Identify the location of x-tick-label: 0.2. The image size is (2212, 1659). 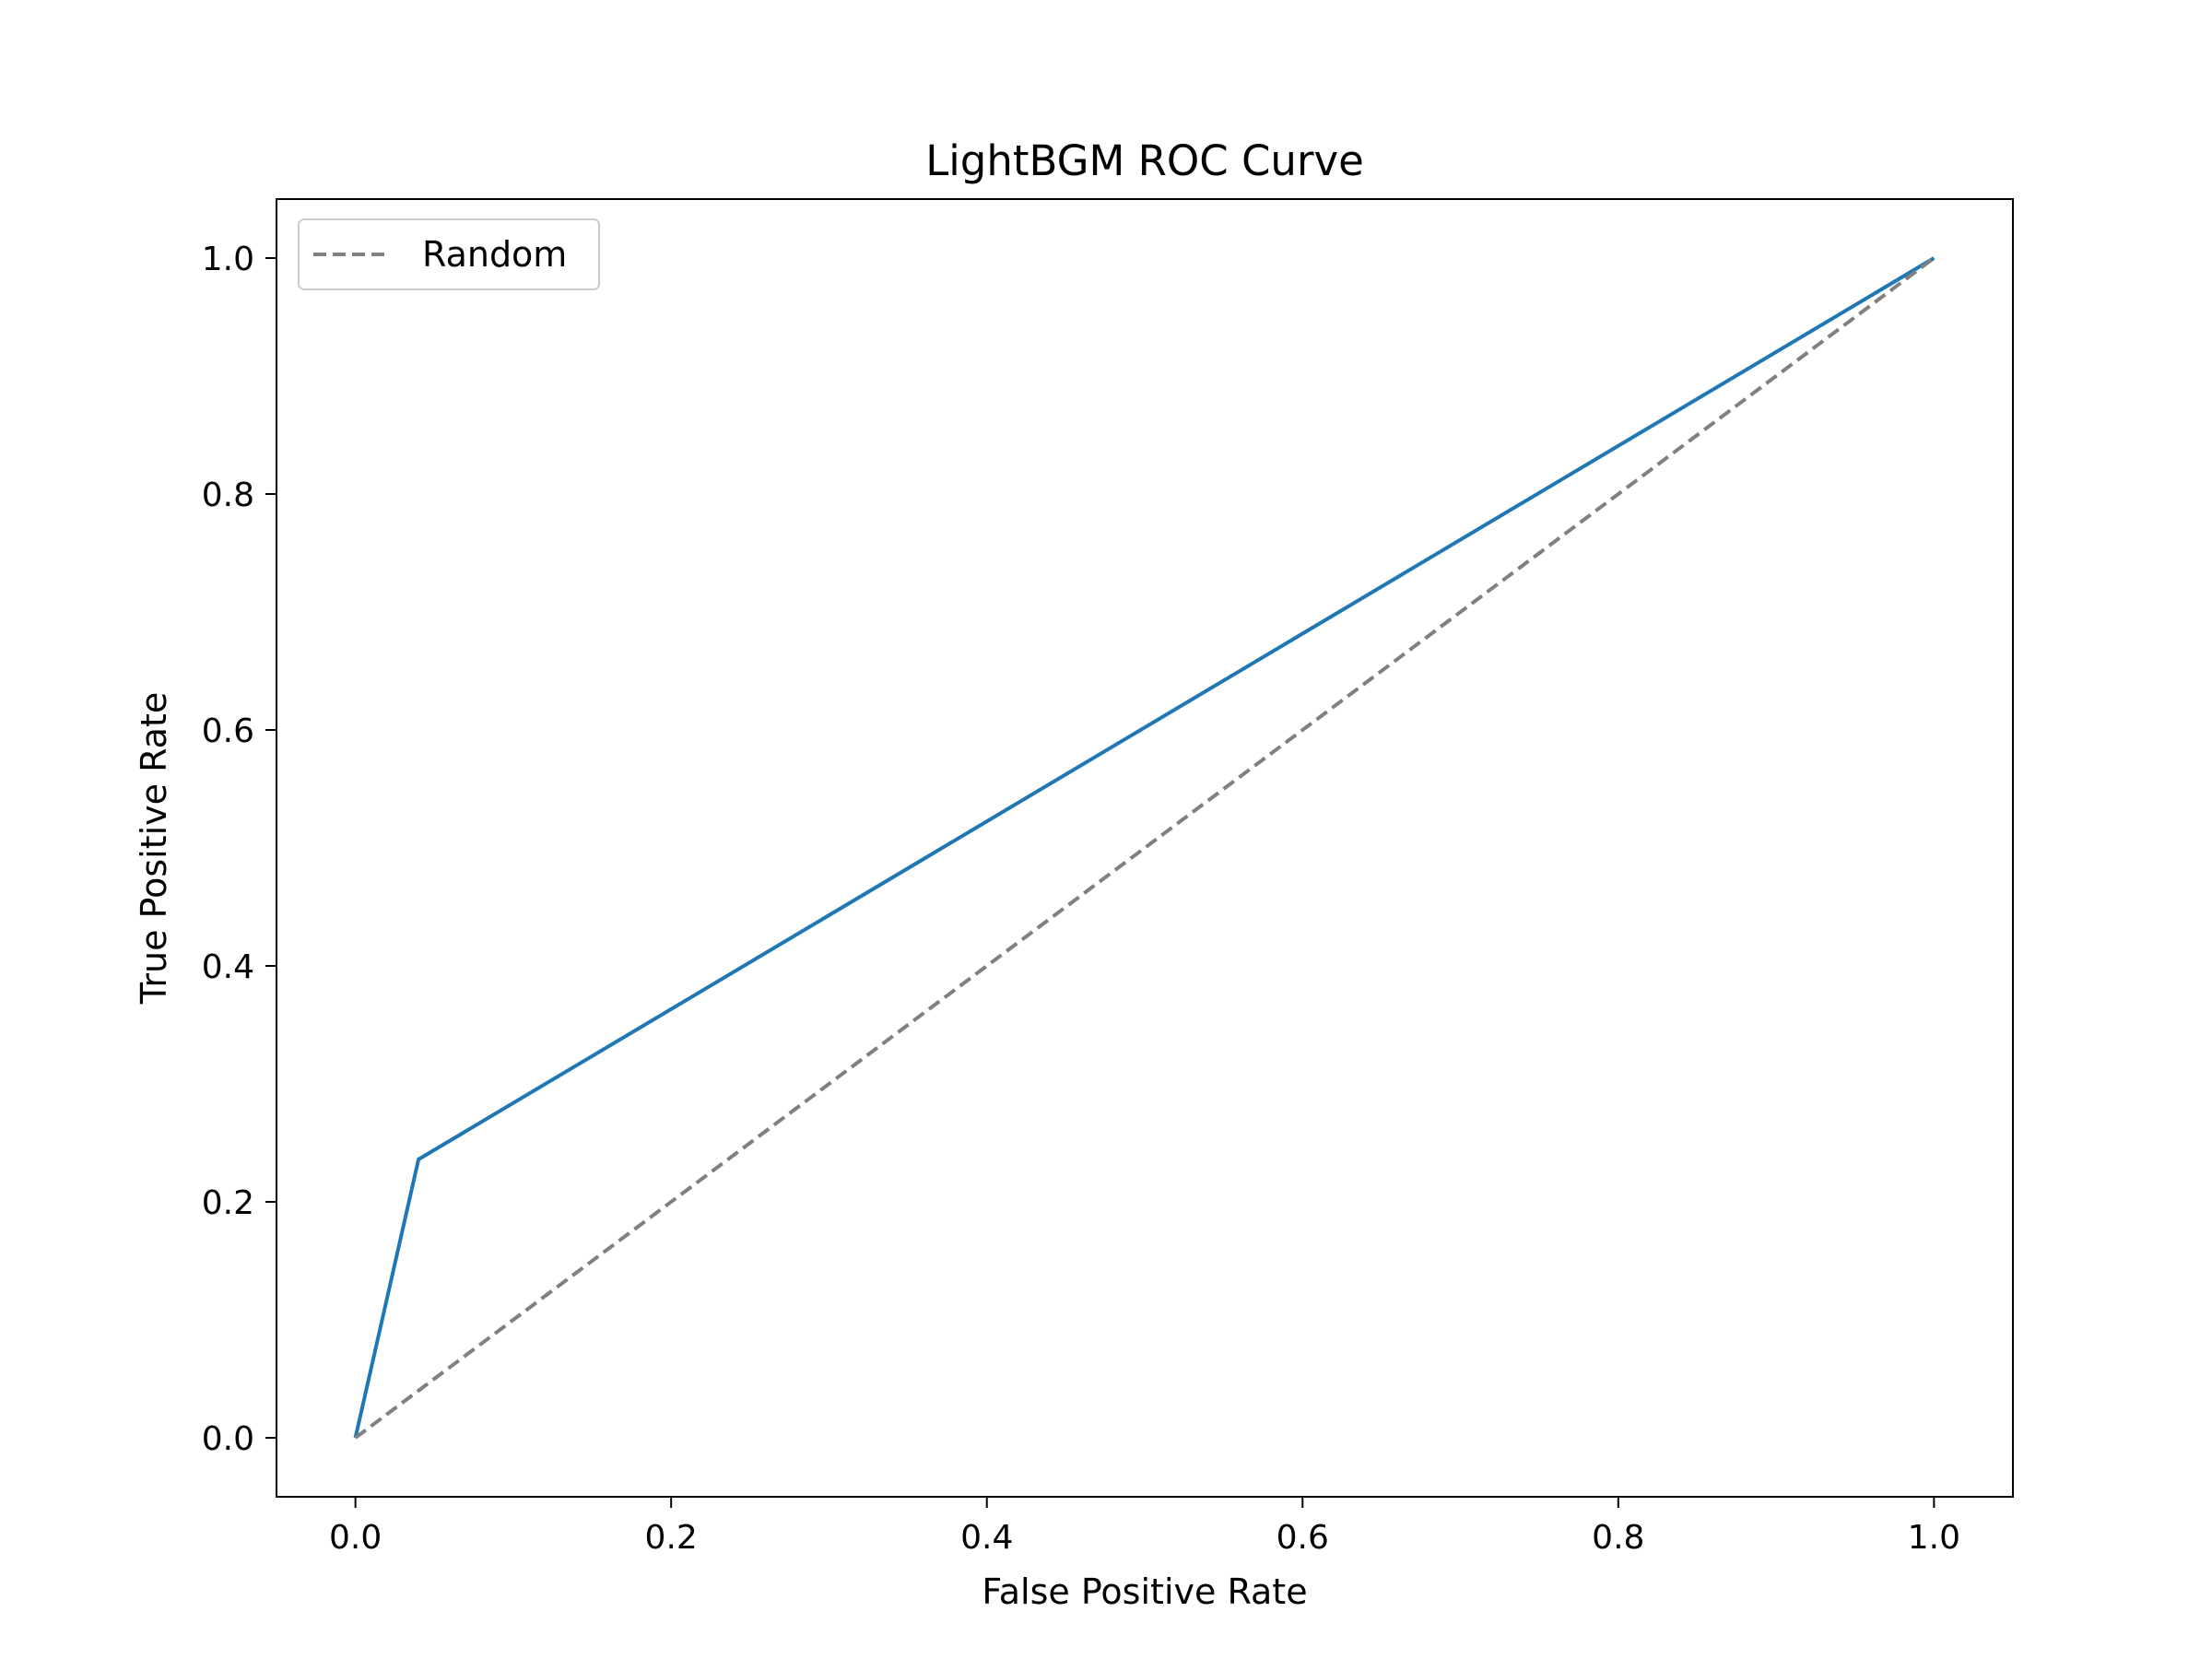
(671, 1538).